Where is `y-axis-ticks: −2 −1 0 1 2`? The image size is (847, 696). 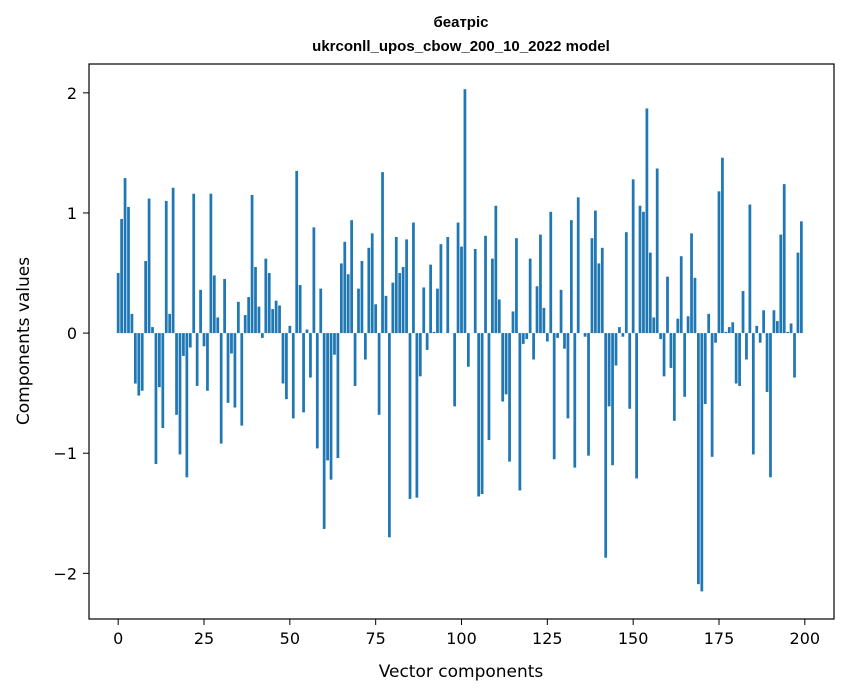 y-axis-ticks: −2 −1 0 1 2 is located at coordinates (71, 333).